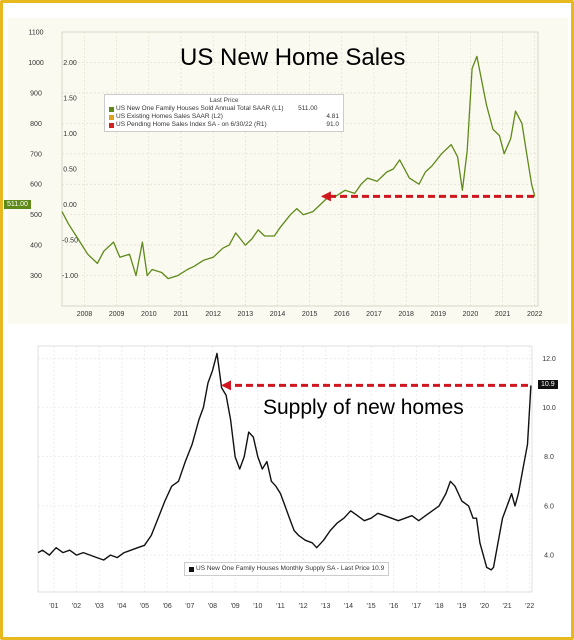  What do you see at coordinates (325, 606) in the screenshot?
I see `x-tick-label: '13` at bounding box center [325, 606].